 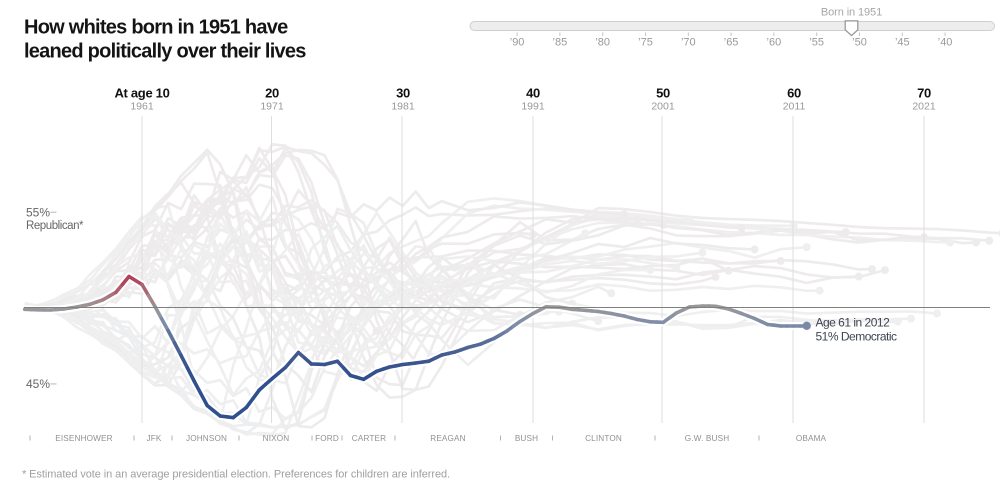 What do you see at coordinates (533, 107) in the screenshot?
I see `svg-text: 1991` at bounding box center [533, 107].